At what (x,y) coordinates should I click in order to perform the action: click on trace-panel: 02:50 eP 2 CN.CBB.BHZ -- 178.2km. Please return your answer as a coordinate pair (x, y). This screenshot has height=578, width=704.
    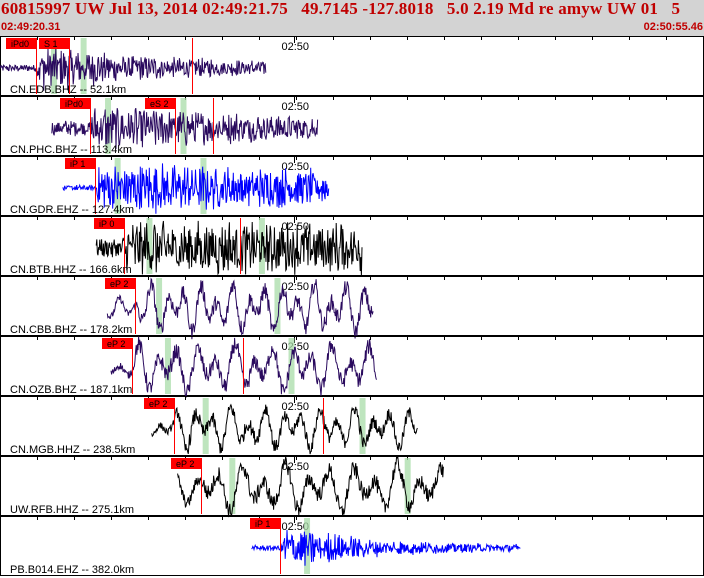
    Looking at the image, I should click on (352, 308).